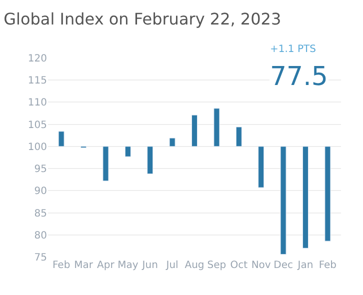  I want to click on y-tick-label: 120, so click(37, 59).